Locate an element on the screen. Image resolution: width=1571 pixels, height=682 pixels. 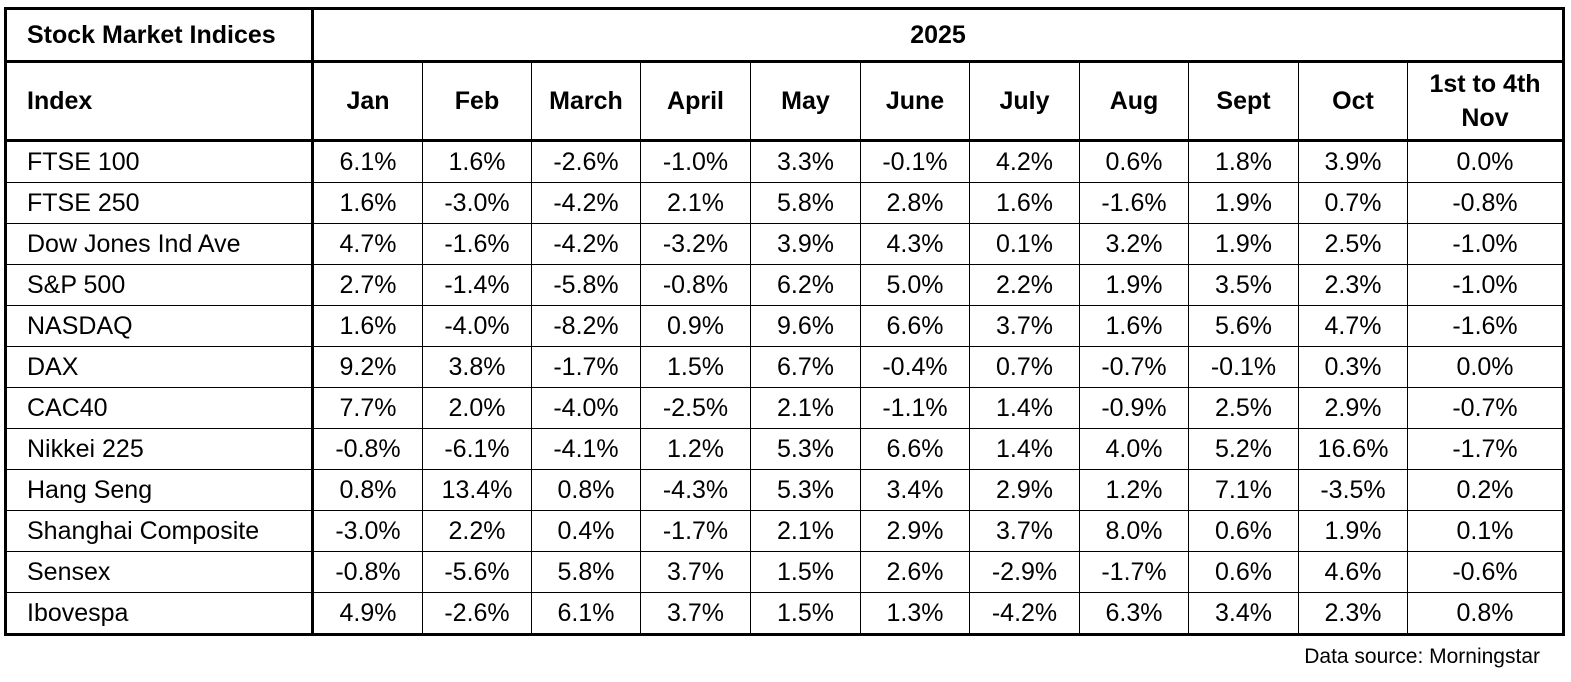
column-header: Oct is located at coordinates (1353, 101).